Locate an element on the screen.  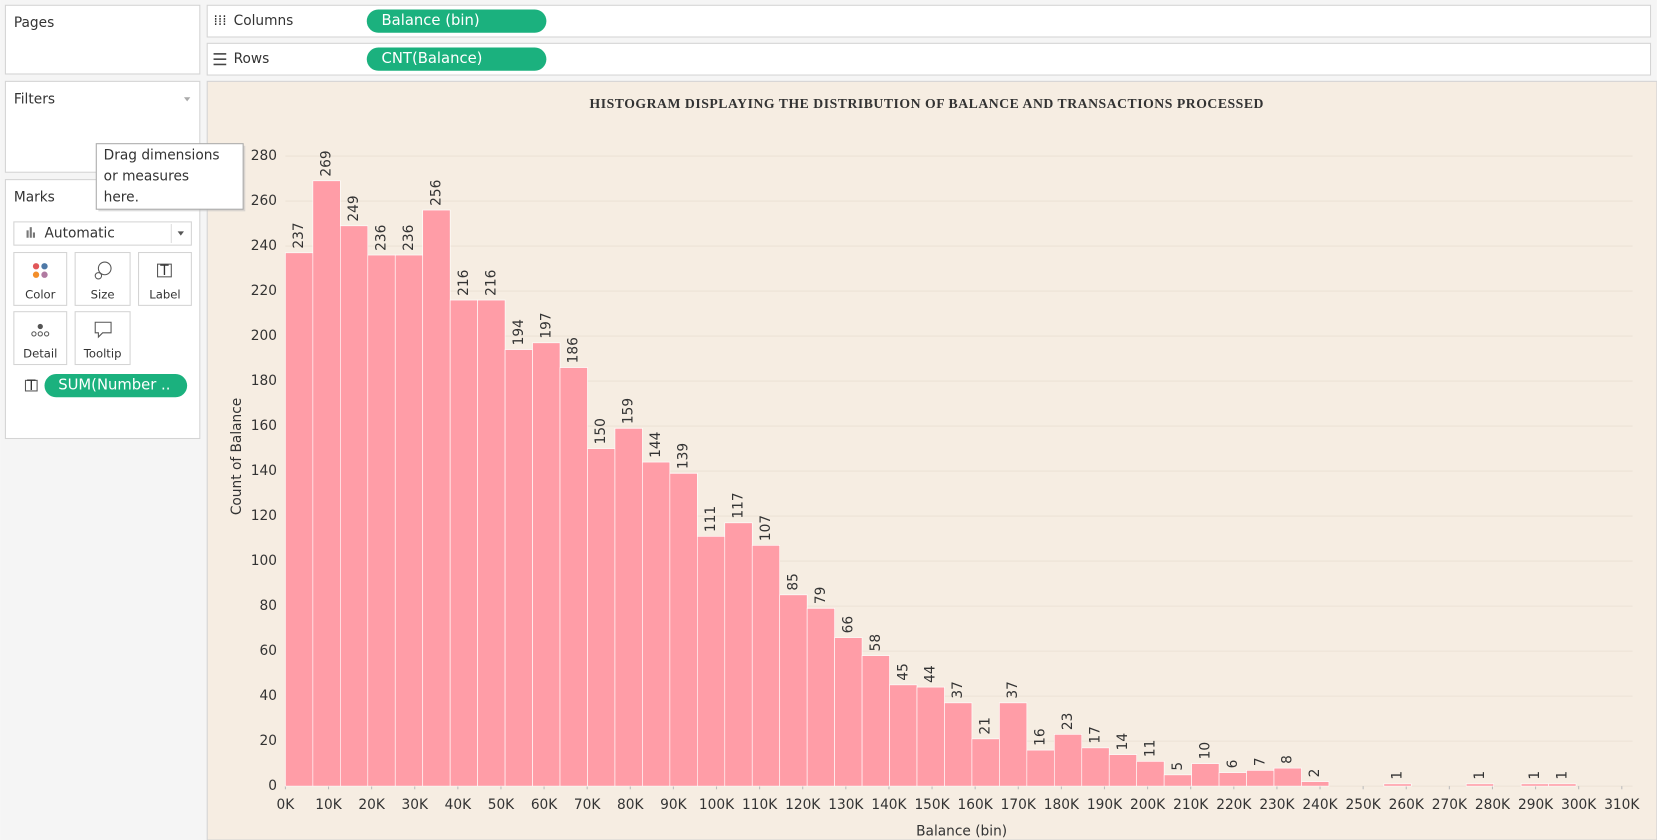
x-tick-label: 130K is located at coordinates (846, 805).